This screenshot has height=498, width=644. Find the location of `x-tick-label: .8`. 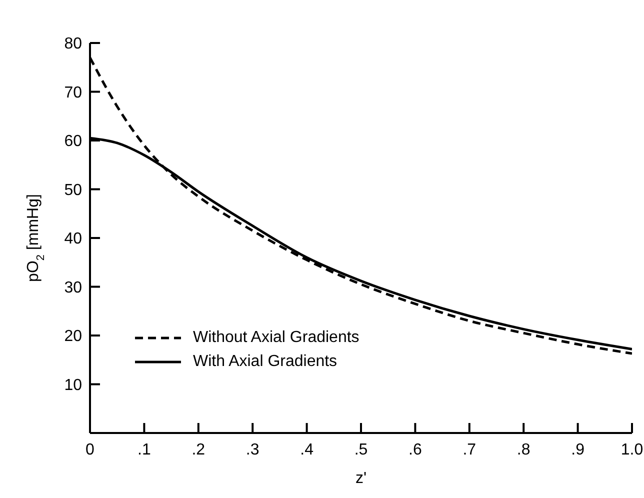

x-tick-label: .8 is located at coordinates (523, 449).